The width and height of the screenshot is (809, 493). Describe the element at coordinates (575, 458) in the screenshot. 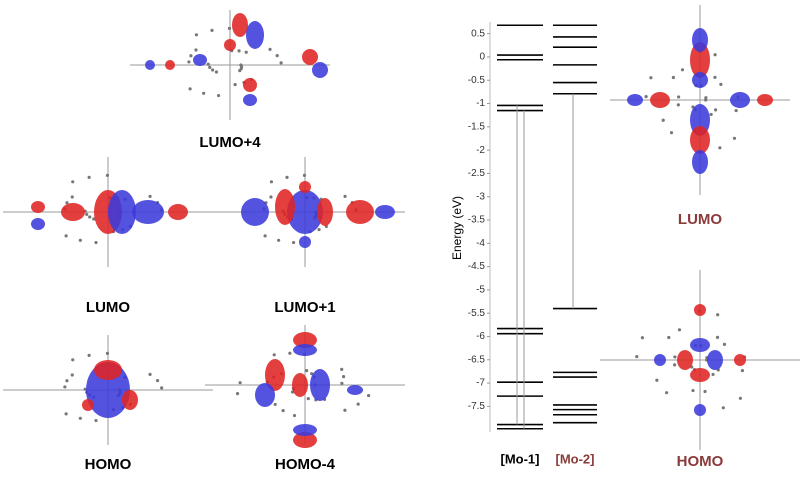

I see `series-label: [Mo-2]` at that location.